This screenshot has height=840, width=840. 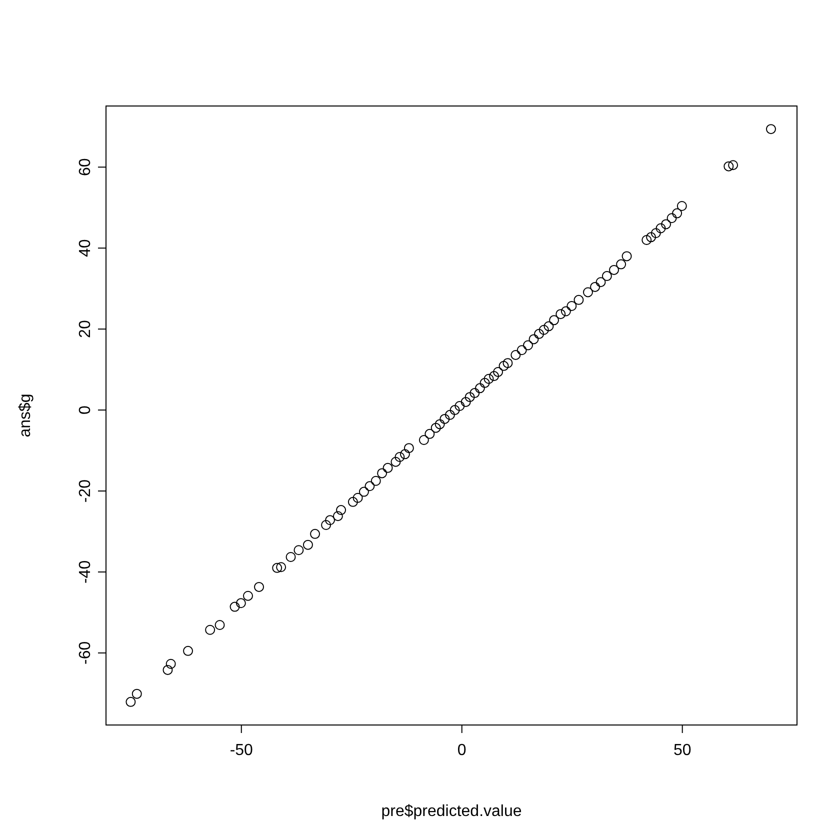 What do you see at coordinates (25, 416) in the screenshot?
I see `y-axis-title: ans$g` at bounding box center [25, 416].